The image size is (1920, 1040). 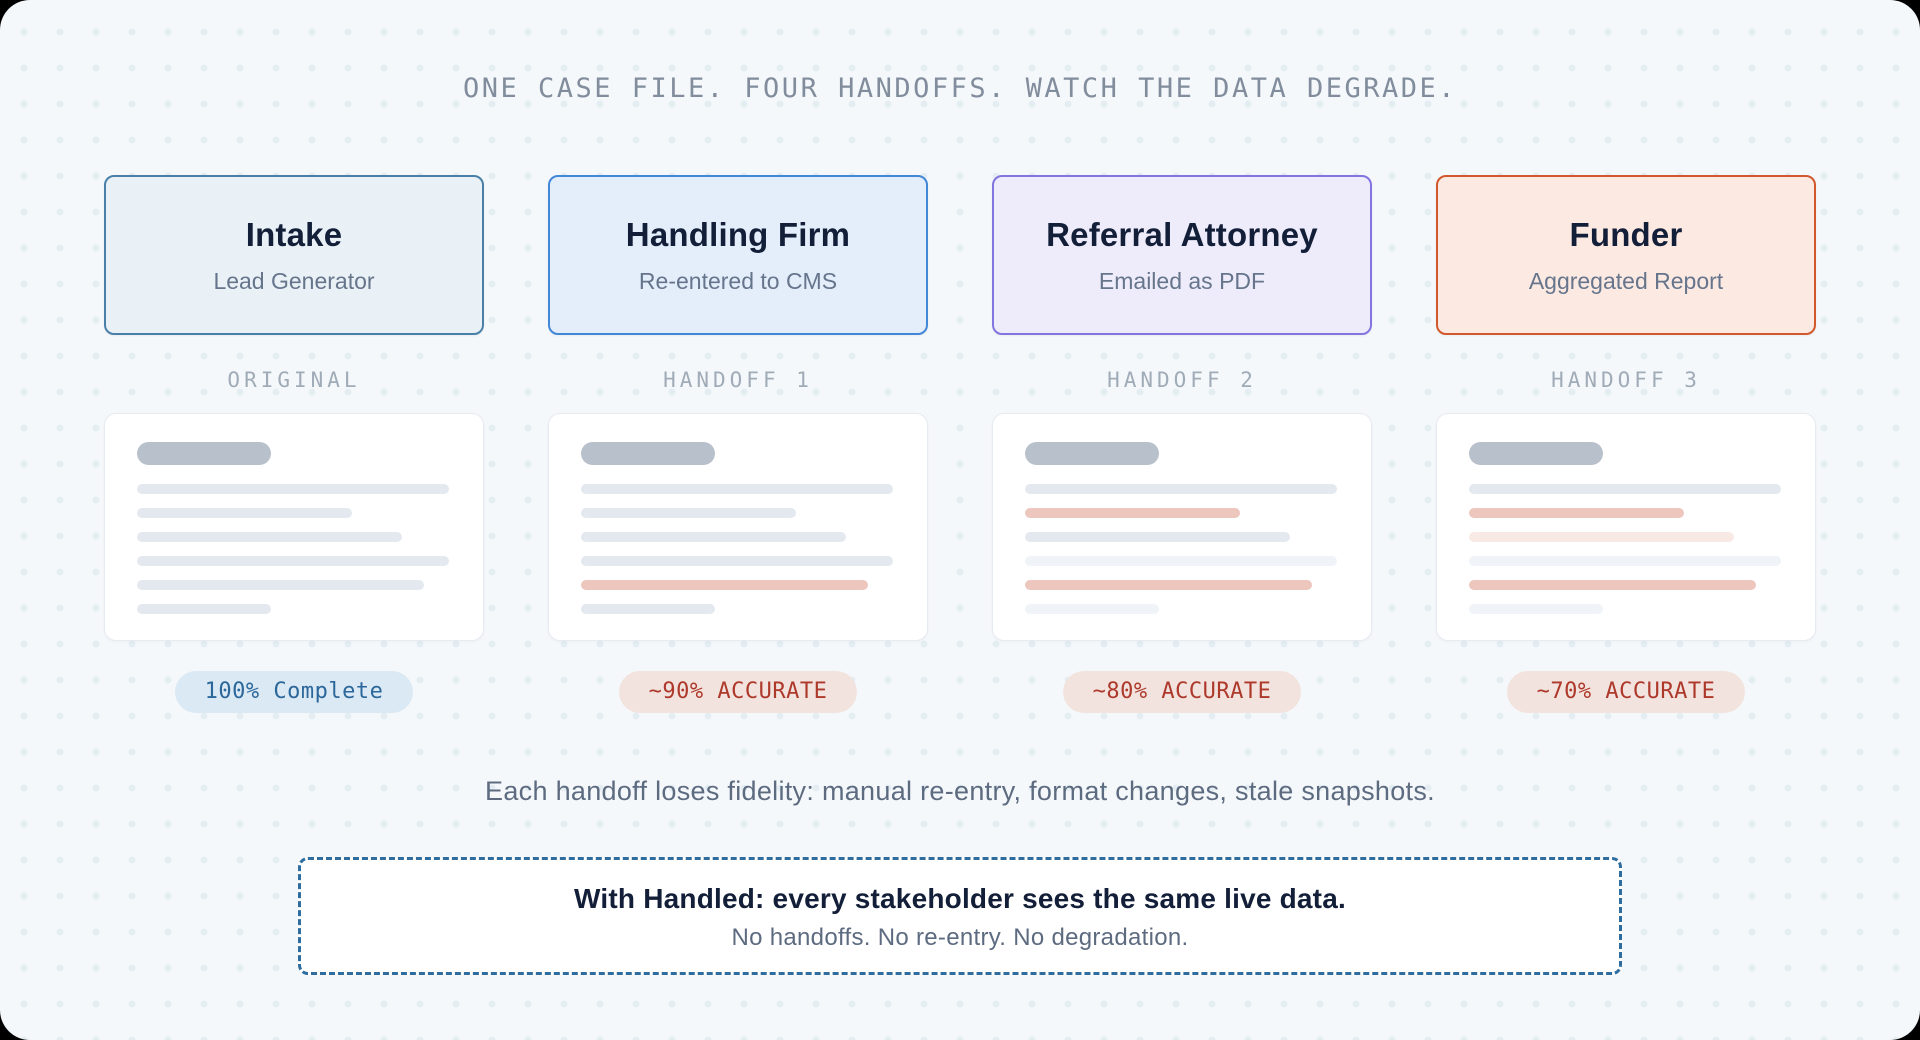 I want to click on stage-card: Referral Attorney Emailed as PDF, so click(x=1182, y=255).